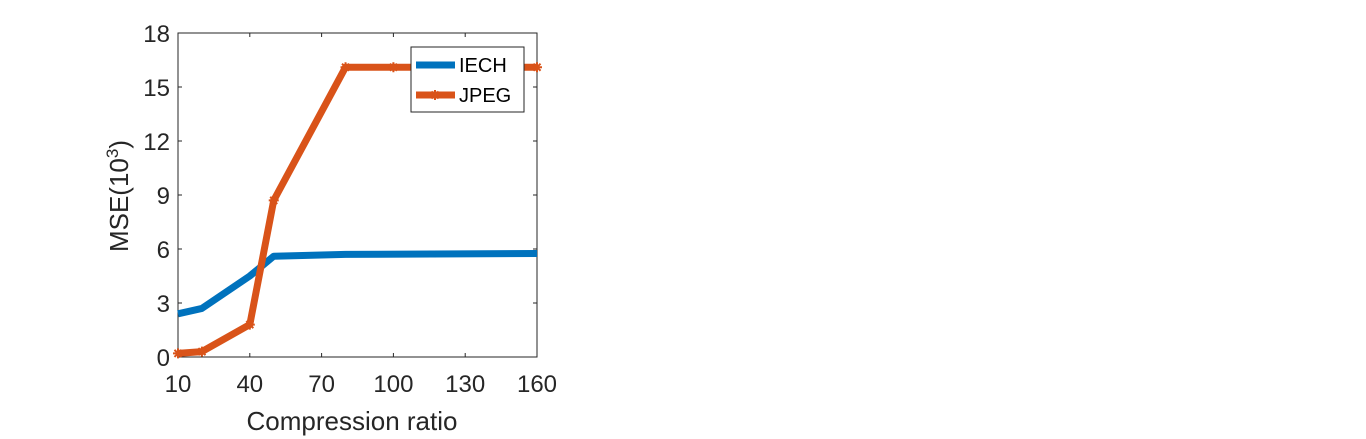  Describe the element at coordinates (163, 358) in the screenshot. I see `y-tick-label: 0` at that location.